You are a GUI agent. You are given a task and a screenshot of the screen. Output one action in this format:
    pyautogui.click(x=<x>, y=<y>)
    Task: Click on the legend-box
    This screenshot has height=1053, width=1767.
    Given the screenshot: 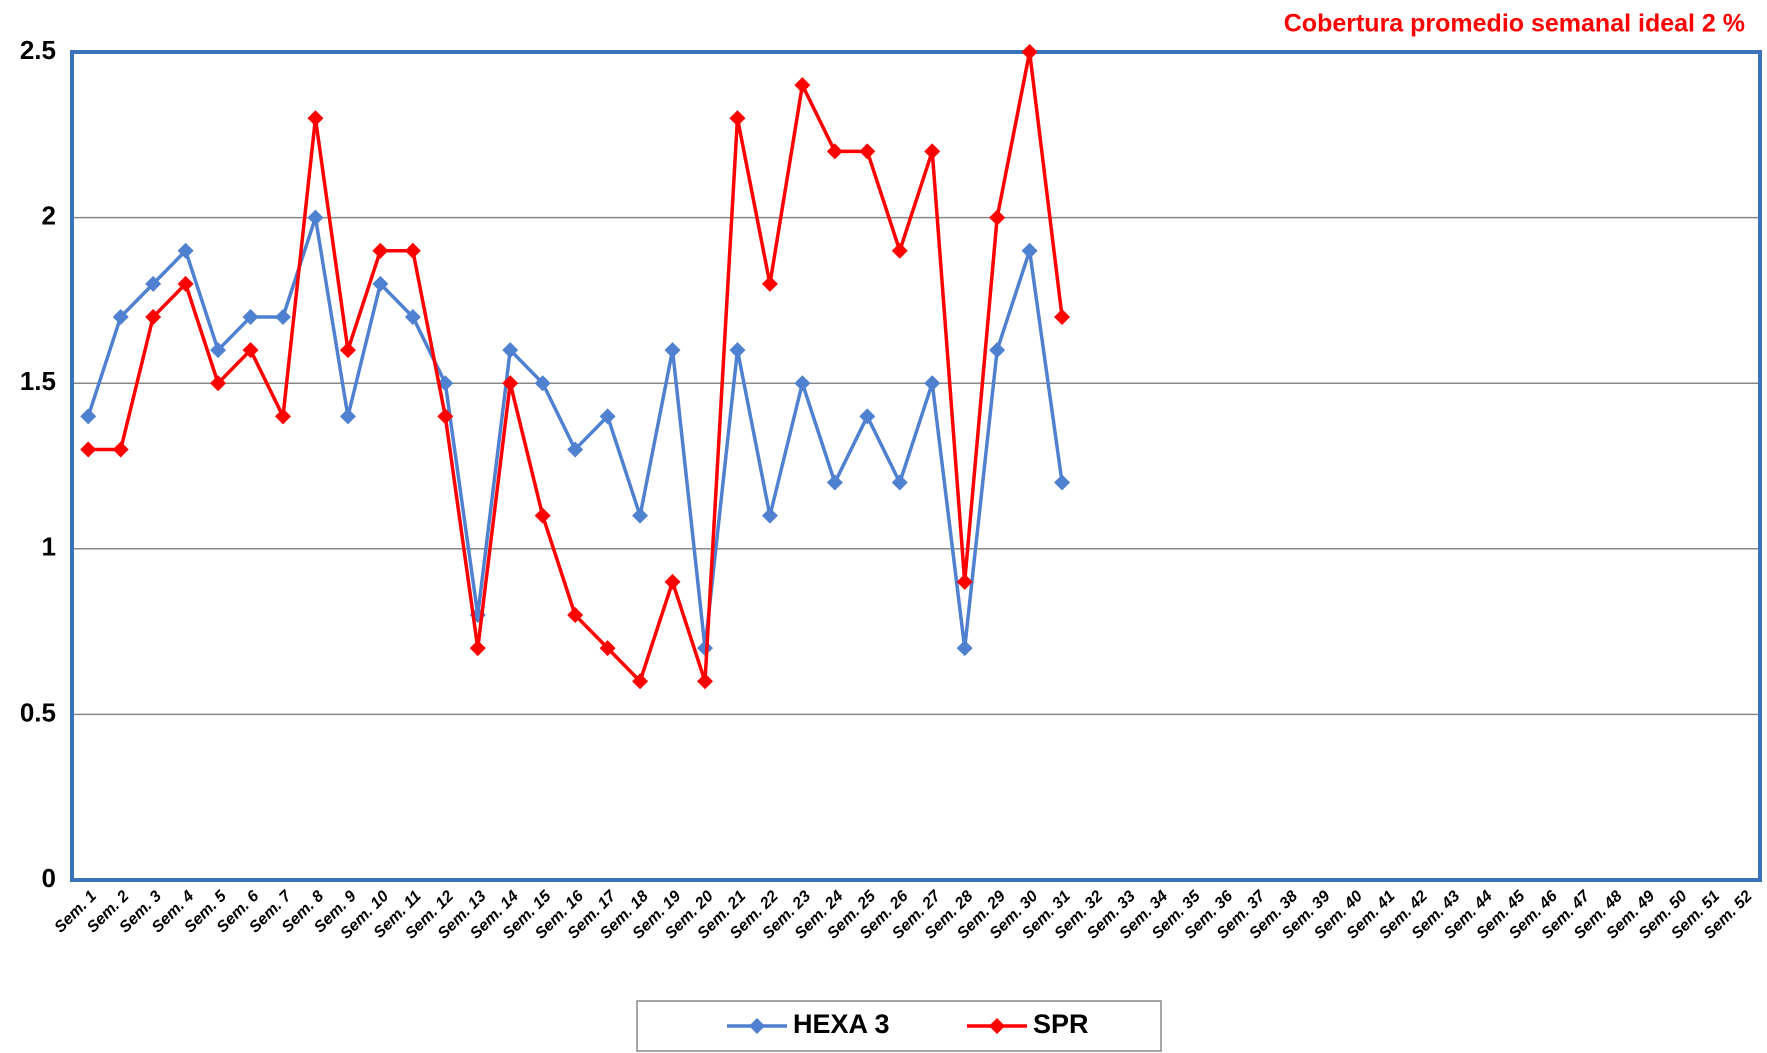 What is the action you would take?
    pyautogui.click(x=899, y=1026)
    